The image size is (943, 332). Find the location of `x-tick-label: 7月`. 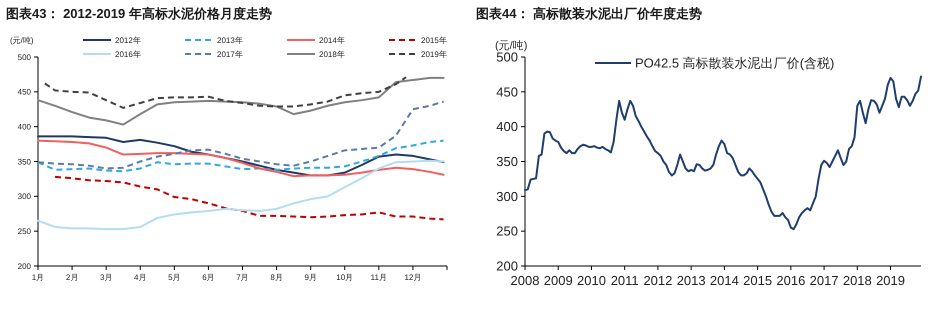

x-tick-label: 7月 is located at coordinates (242, 277).